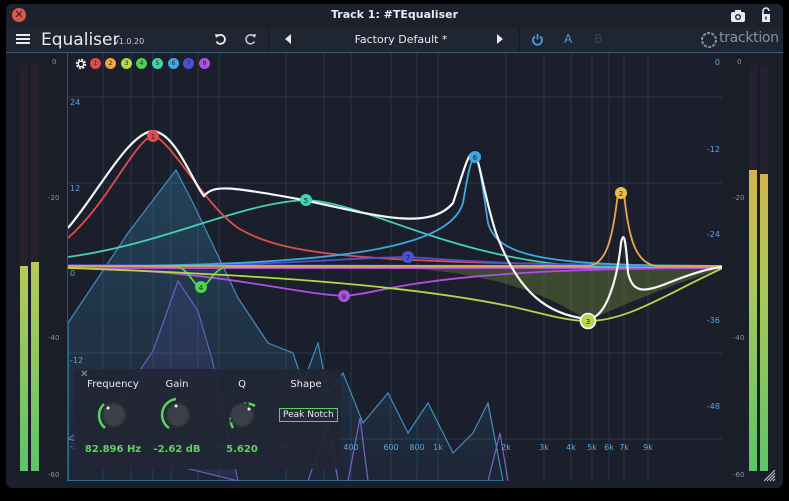 The image size is (789, 501). I want to click on settings-gear-icon, so click(81, 64).